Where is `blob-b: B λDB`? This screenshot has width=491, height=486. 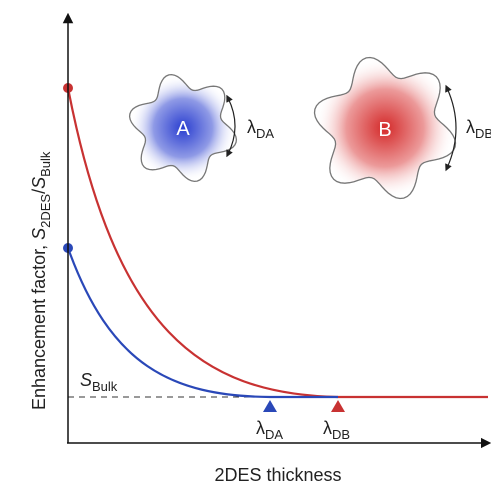
blob-b: B λDB is located at coordinates (402, 128).